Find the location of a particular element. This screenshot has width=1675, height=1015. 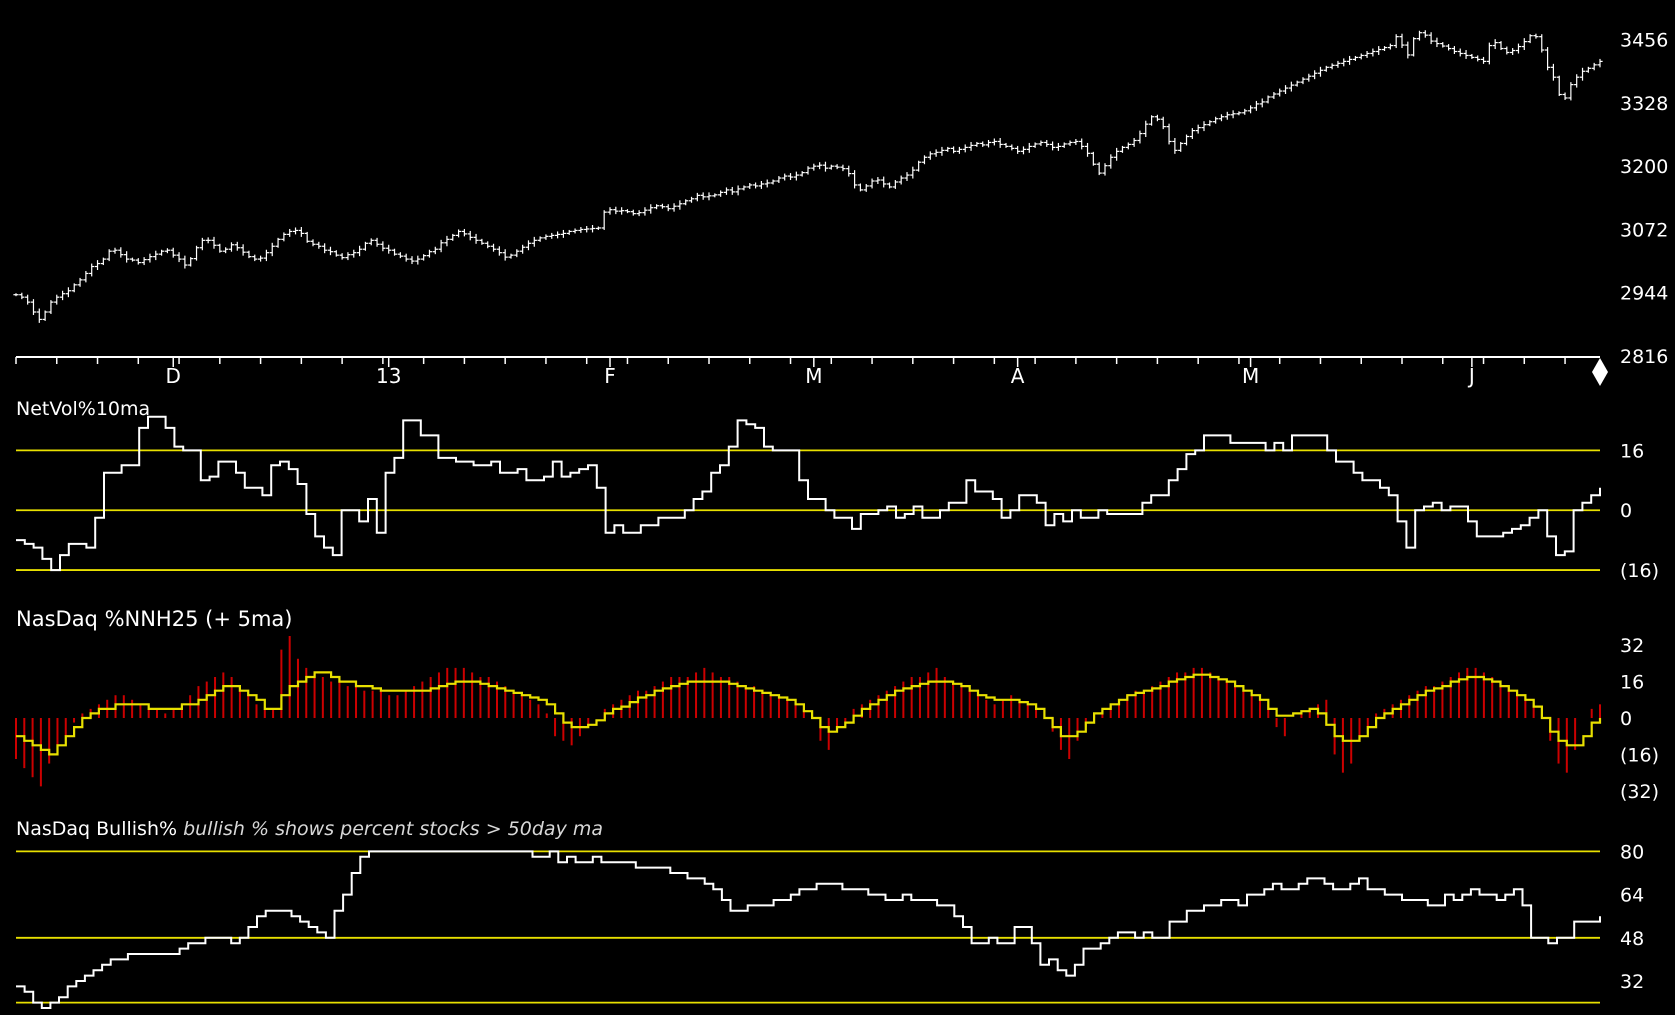

scroll-marker-icon is located at coordinates (1600, 372).